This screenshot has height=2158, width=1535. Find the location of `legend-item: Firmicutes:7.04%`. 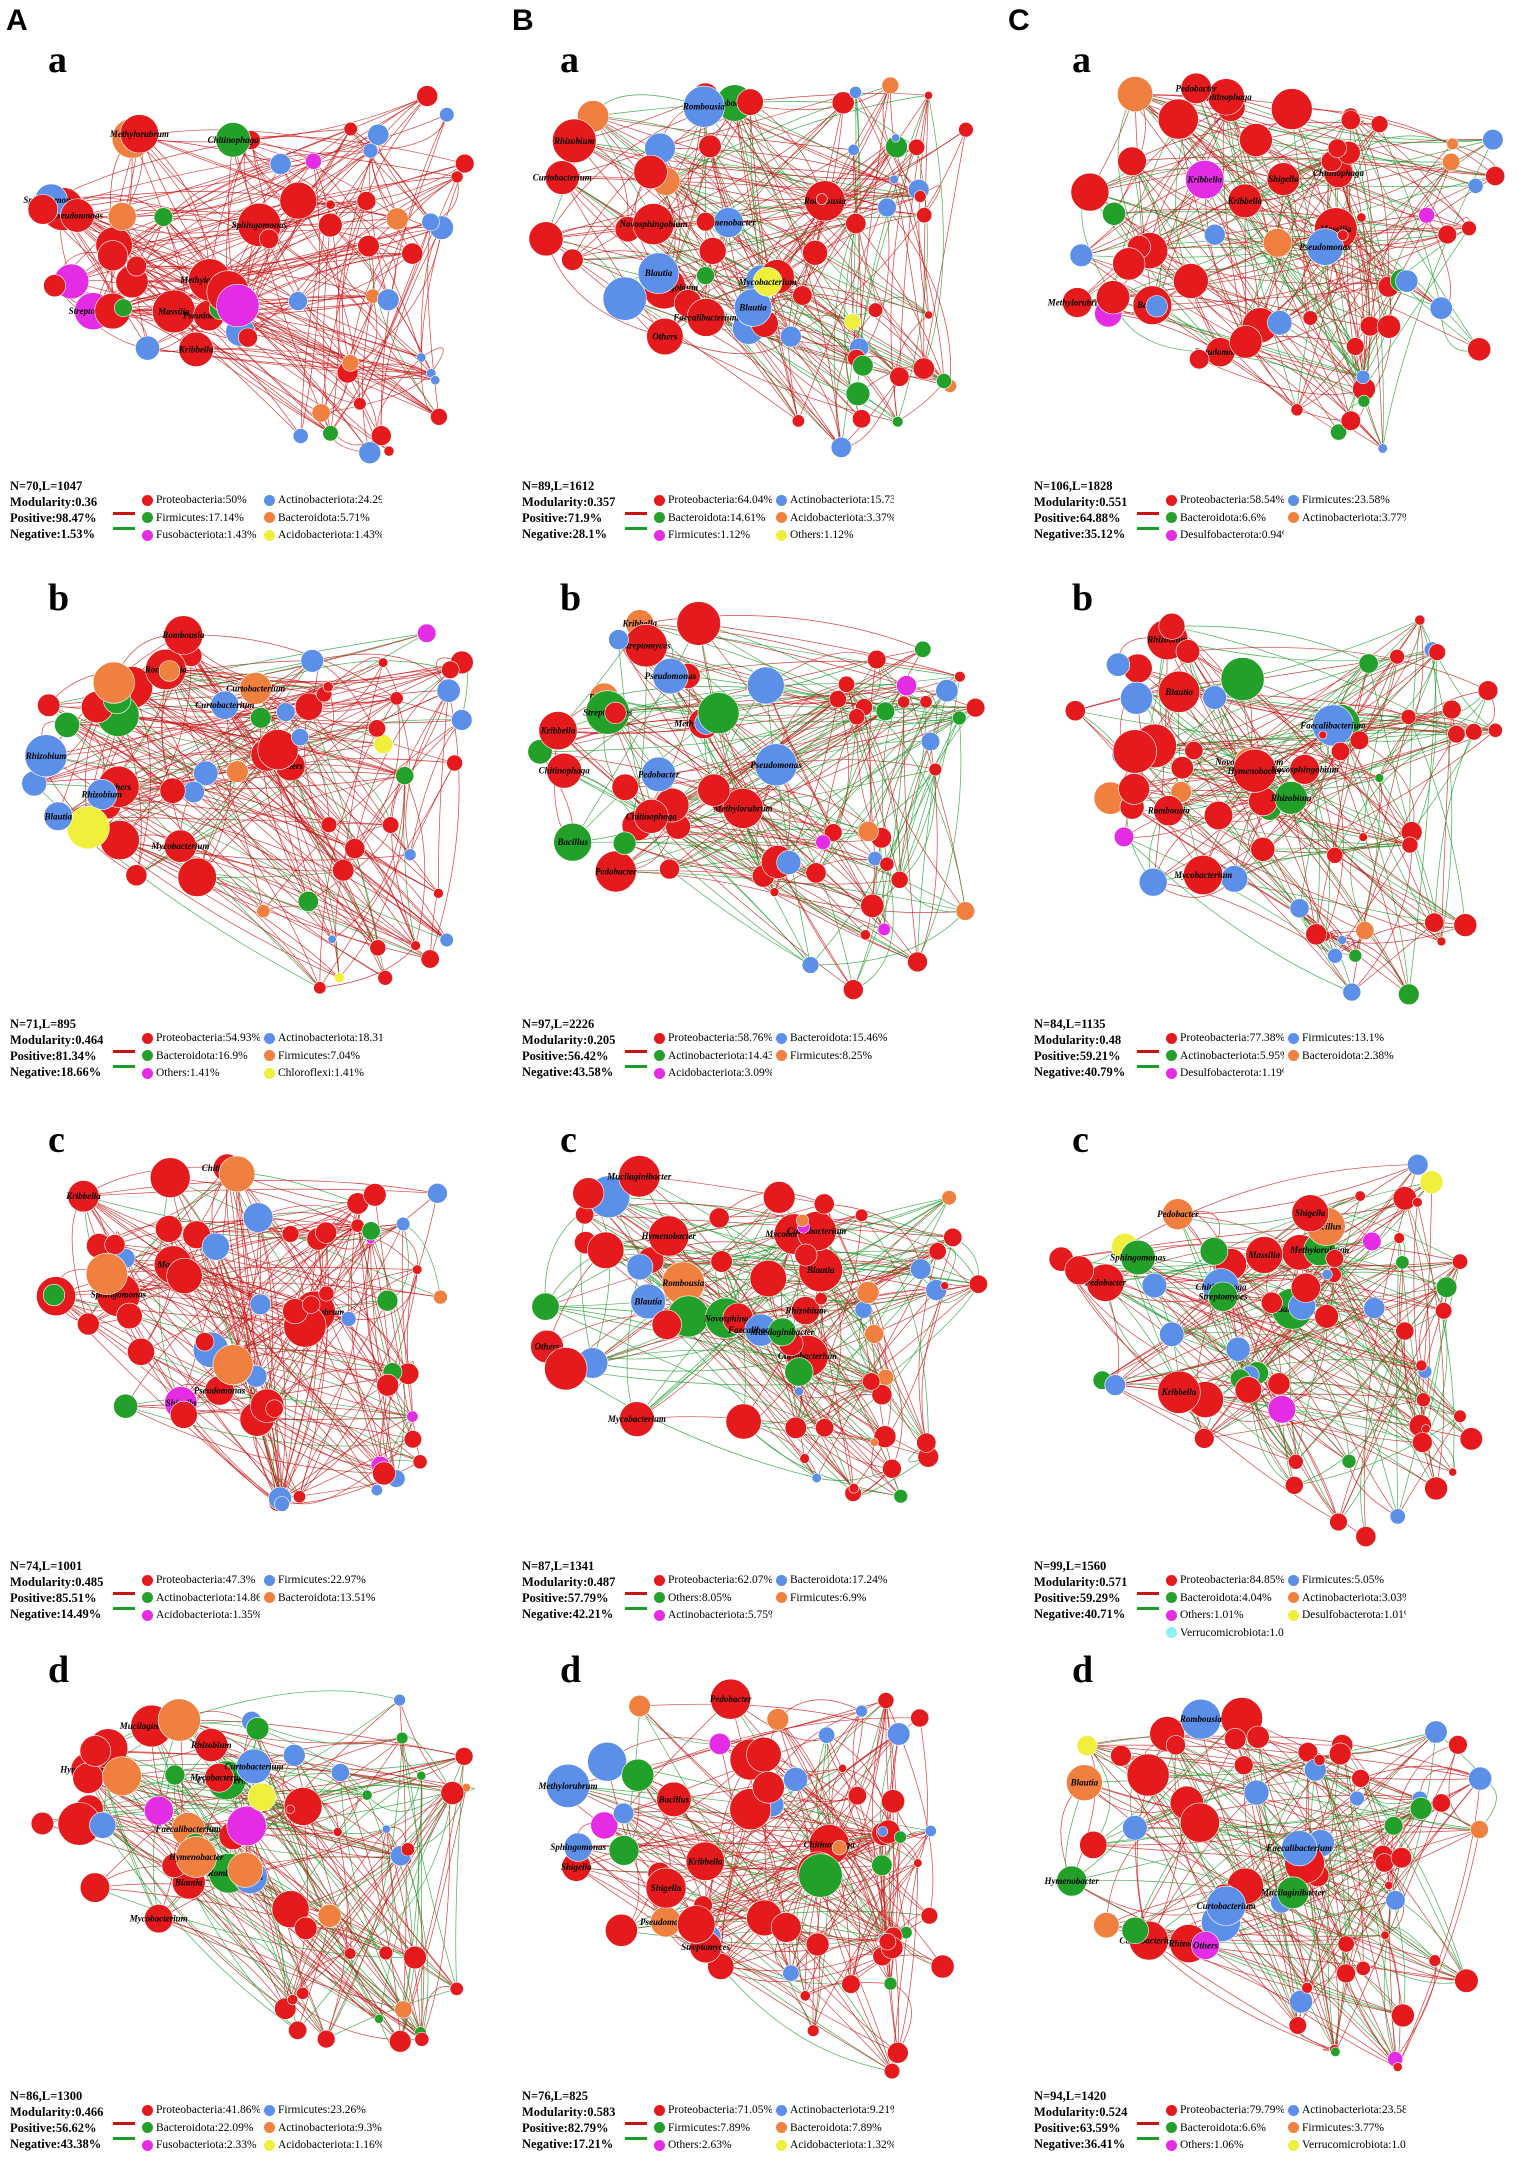

legend-item: Firmicutes:7.04% is located at coordinates (323, 1056).